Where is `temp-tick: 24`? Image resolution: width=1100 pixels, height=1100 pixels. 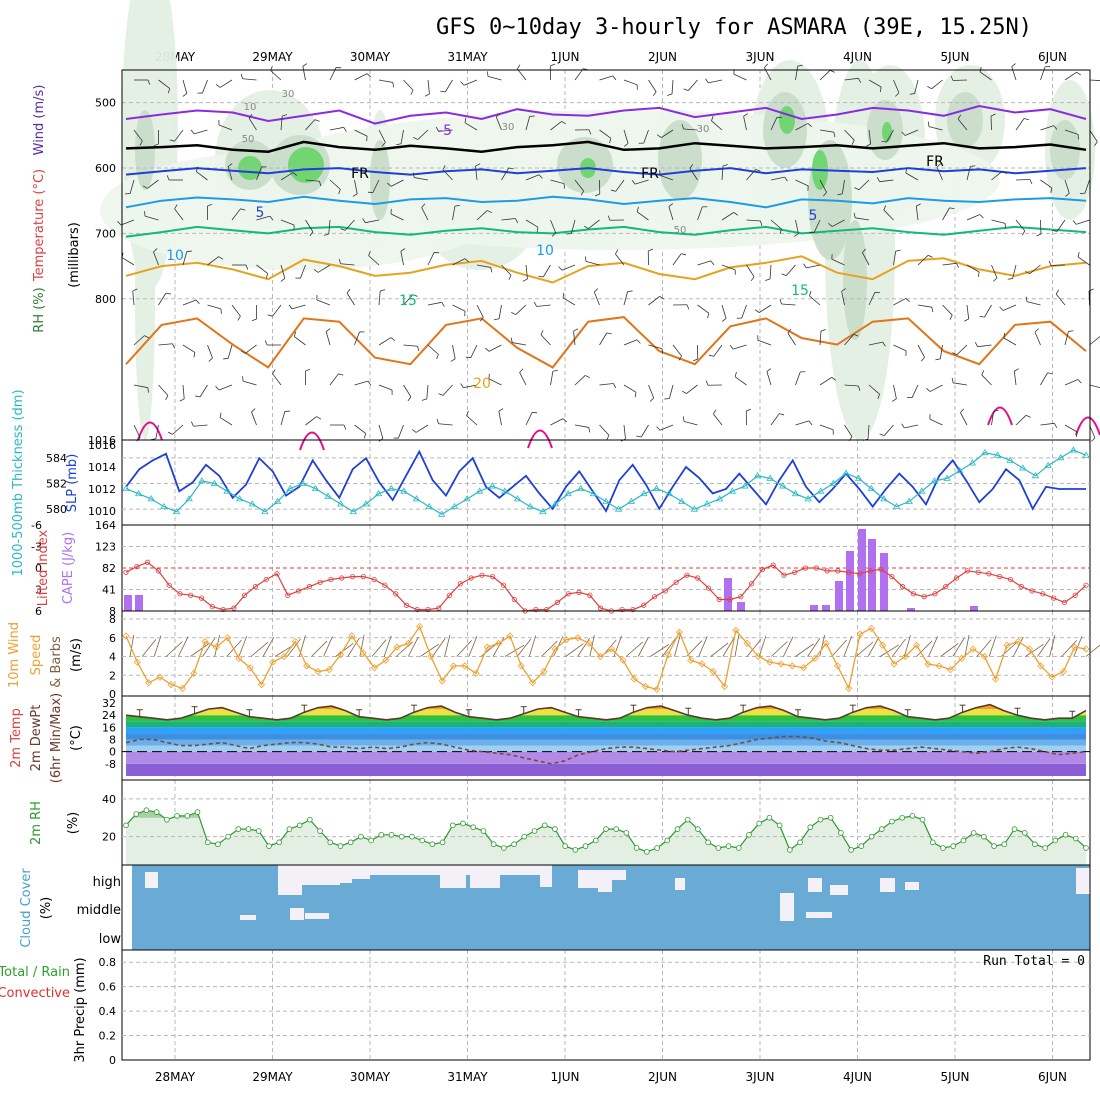 temp-tick: 24 is located at coordinates (109, 715).